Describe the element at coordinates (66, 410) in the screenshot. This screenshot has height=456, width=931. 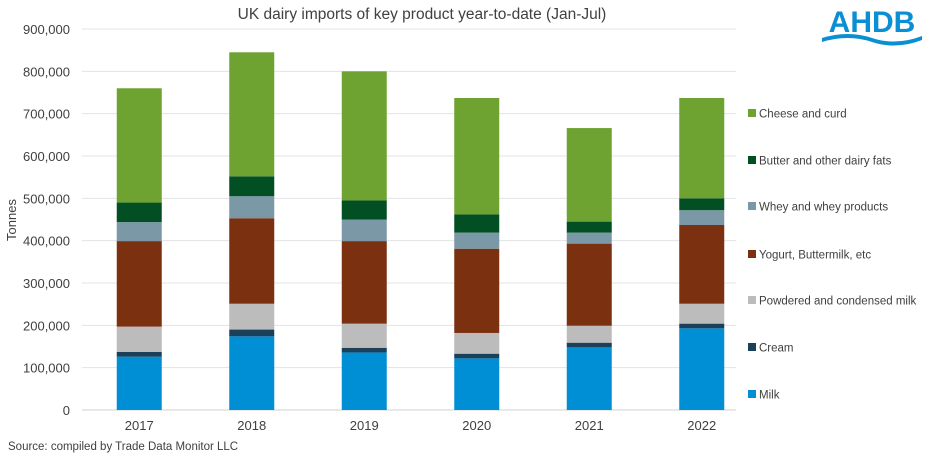
I see `y-tick-label: 0` at that location.